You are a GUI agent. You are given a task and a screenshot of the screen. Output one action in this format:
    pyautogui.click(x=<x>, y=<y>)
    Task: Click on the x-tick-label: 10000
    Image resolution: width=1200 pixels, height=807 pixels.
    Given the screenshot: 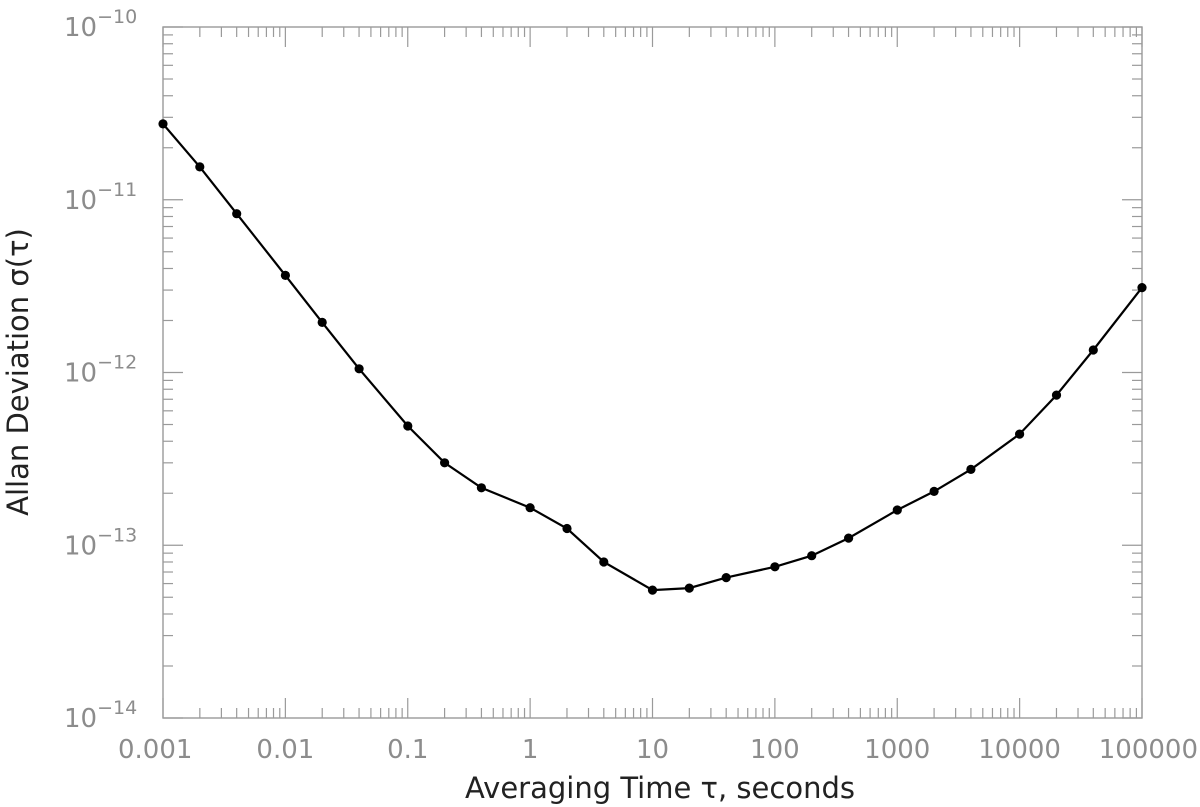 What is the action you would take?
    pyautogui.click(x=1019, y=750)
    